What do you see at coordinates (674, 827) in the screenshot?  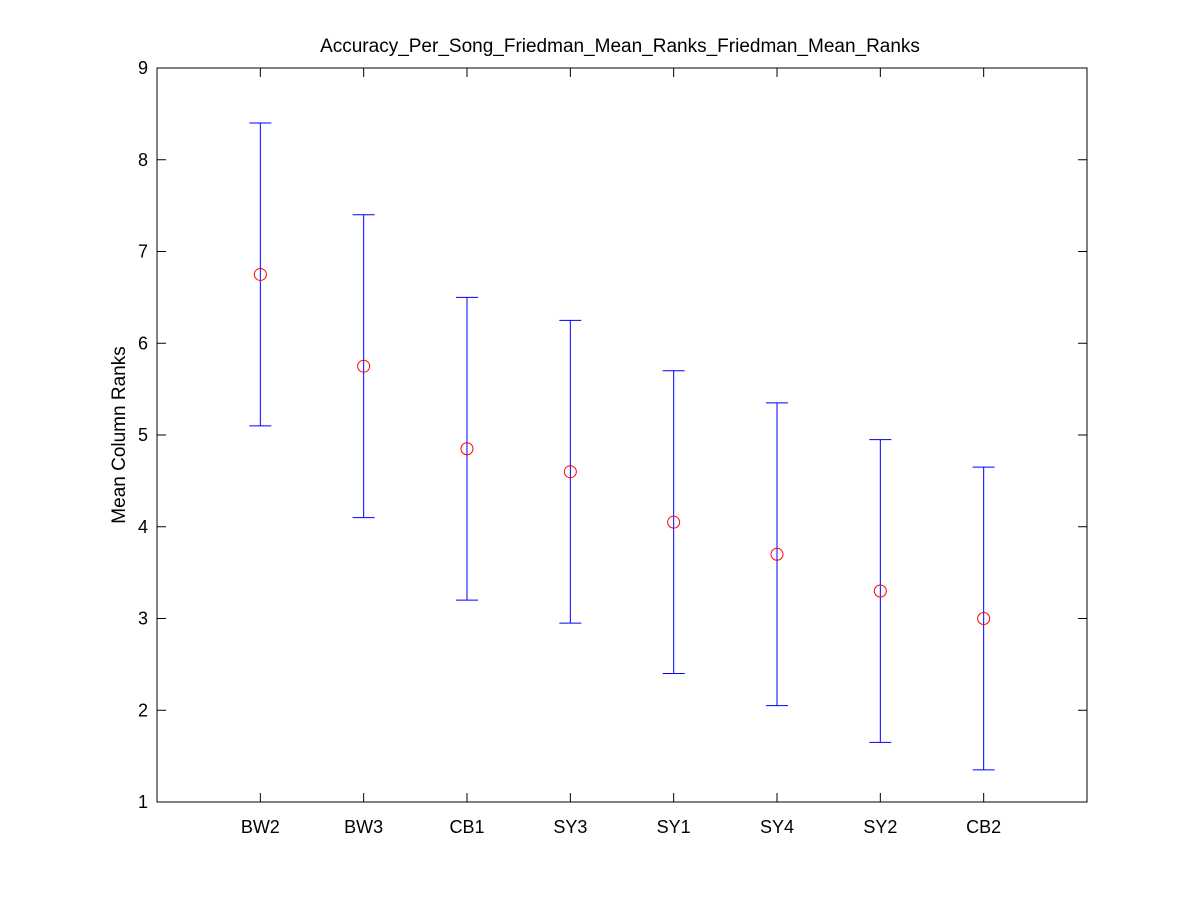 I see `x-tick-label: SY1` at bounding box center [674, 827].